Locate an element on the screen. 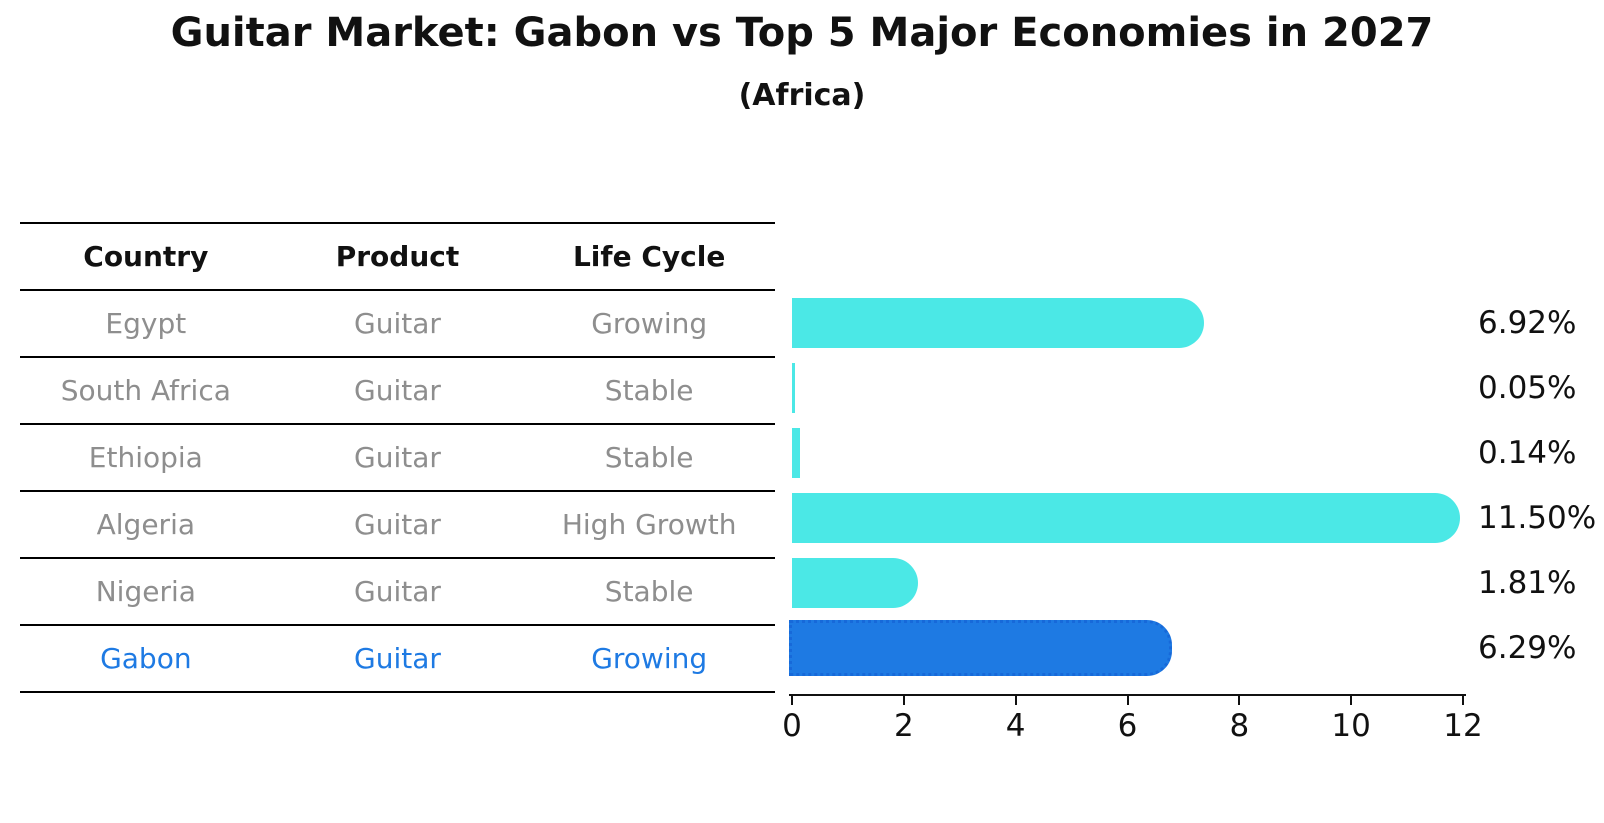 The width and height of the screenshot is (1604, 823). table-row: South Africa Guitar Stable is located at coordinates (397, 390).